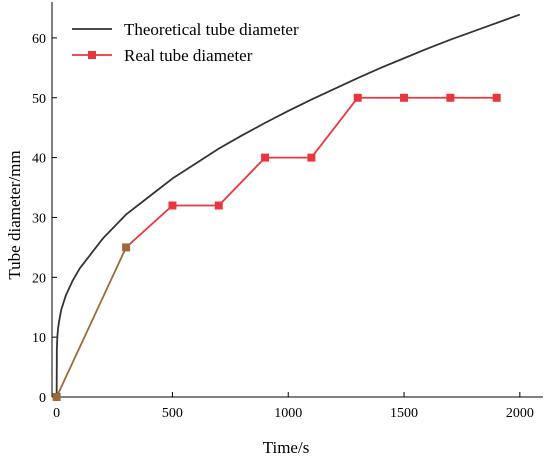  What do you see at coordinates (39, 159) in the screenshot?
I see `y-tick-label-40: 40` at bounding box center [39, 159].